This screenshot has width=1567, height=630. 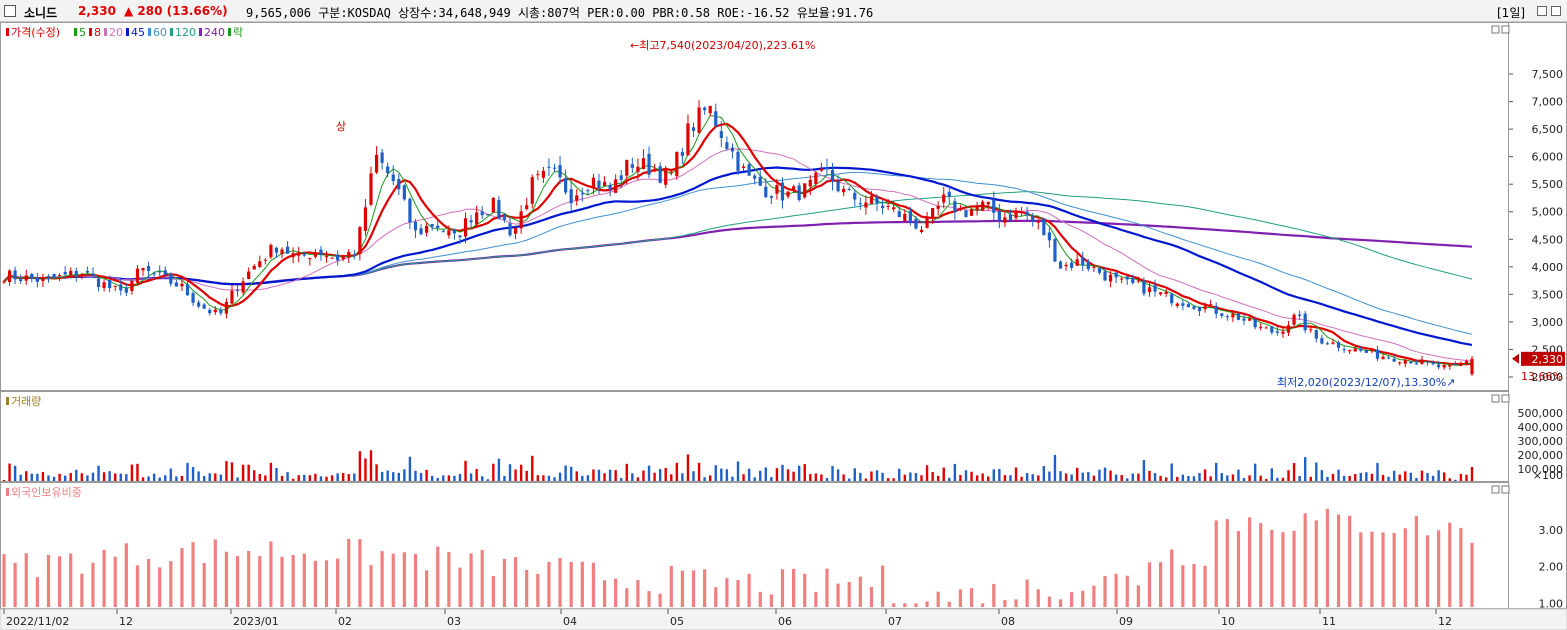 What do you see at coordinates (1008, 621) in the screenshot?
I see `x-tick-label: 08` at bounding box center [1008, 621].